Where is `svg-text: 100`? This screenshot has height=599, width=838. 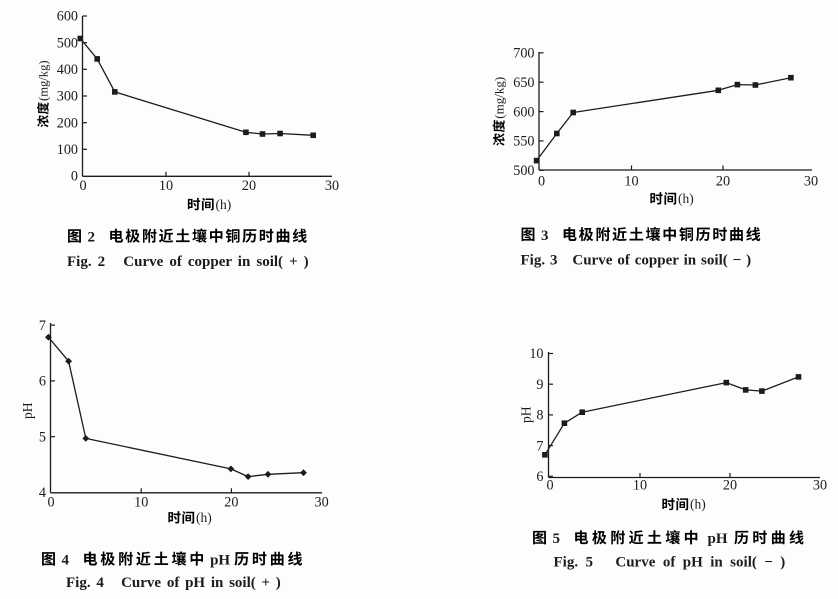
svg-text: 100 is located at coordinates (67, 150).